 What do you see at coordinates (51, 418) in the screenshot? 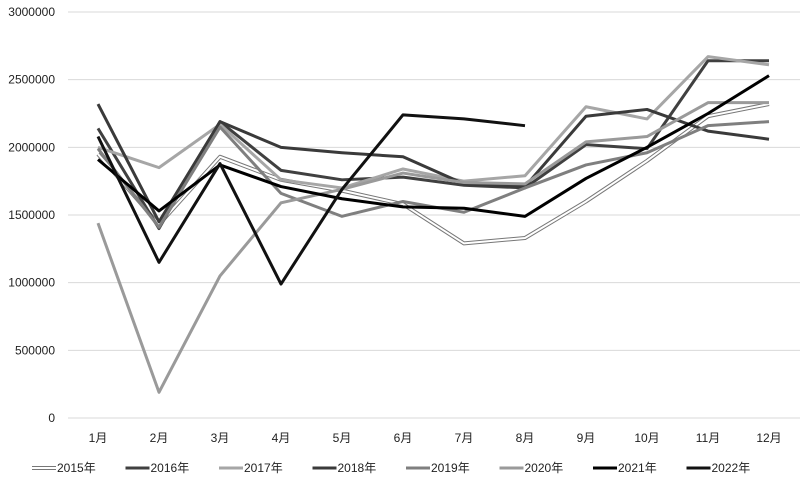
I see `y-tick-label: 0` at bounding box center [51, 418].